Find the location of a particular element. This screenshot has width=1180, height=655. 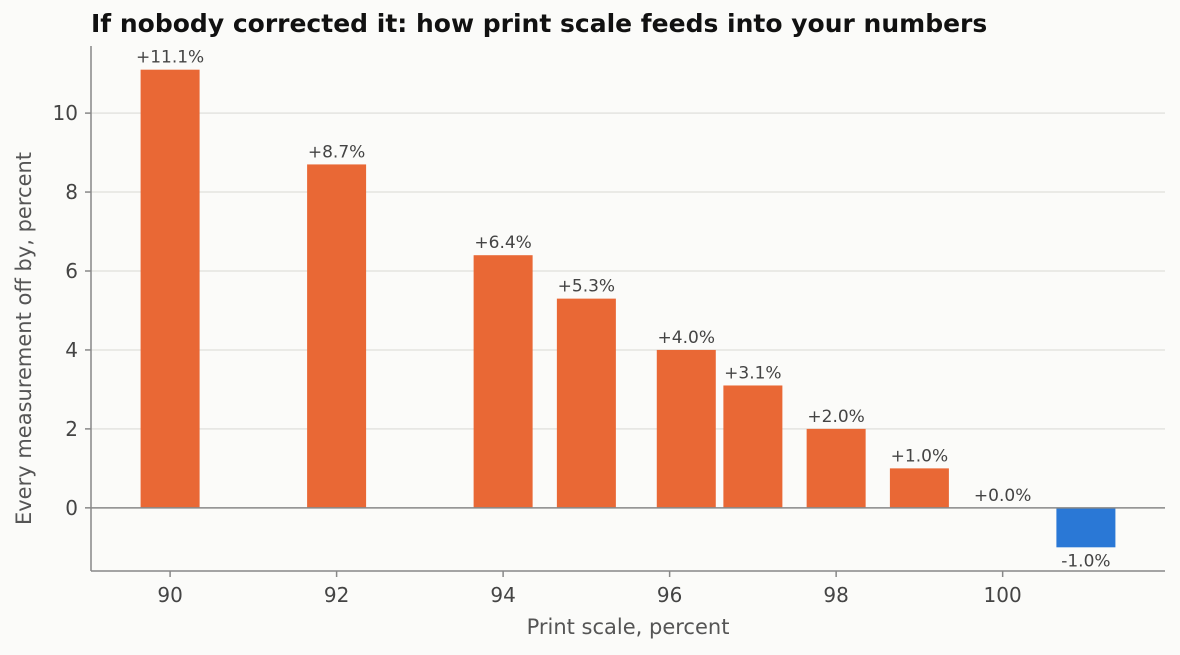

bar-value-label: +11.1% is located at coordinates (170, 58).